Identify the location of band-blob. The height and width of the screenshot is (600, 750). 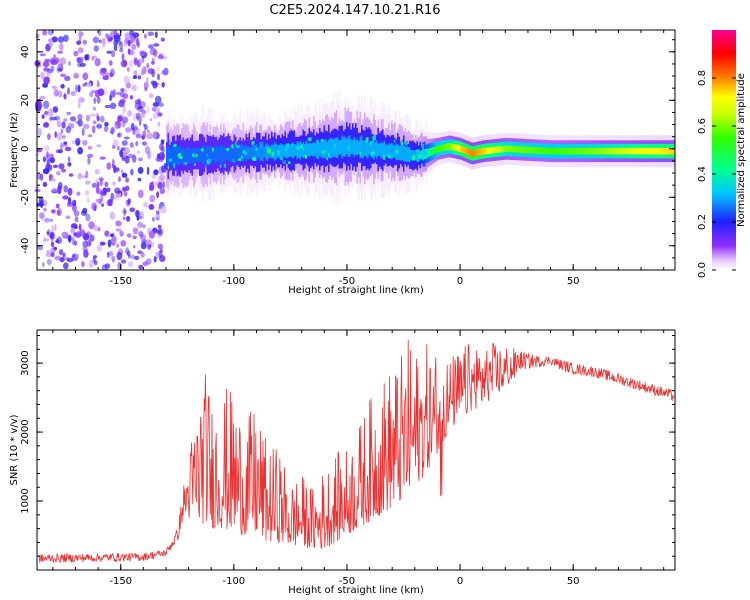
(175, 145).